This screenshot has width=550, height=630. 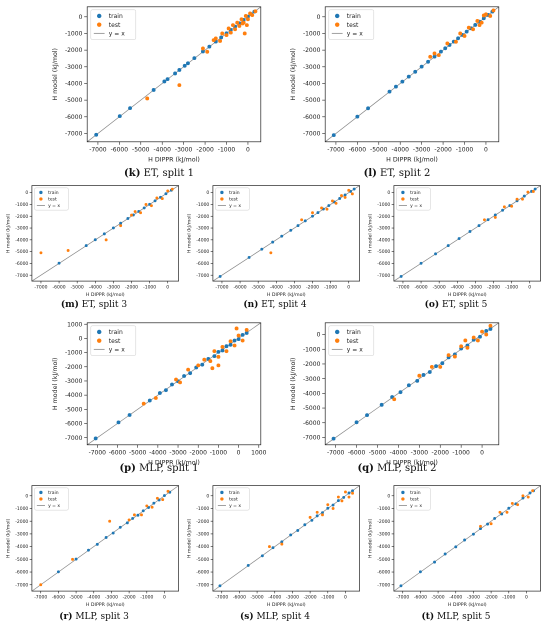 I want to click on x-tick-label: -3000, so click(x=473, y=597).